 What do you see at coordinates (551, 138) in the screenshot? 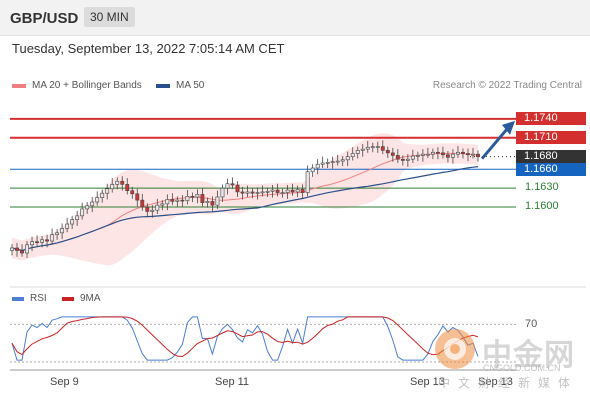
I see `price-level-tag: 1.1710` at bounding box center [551, 138].